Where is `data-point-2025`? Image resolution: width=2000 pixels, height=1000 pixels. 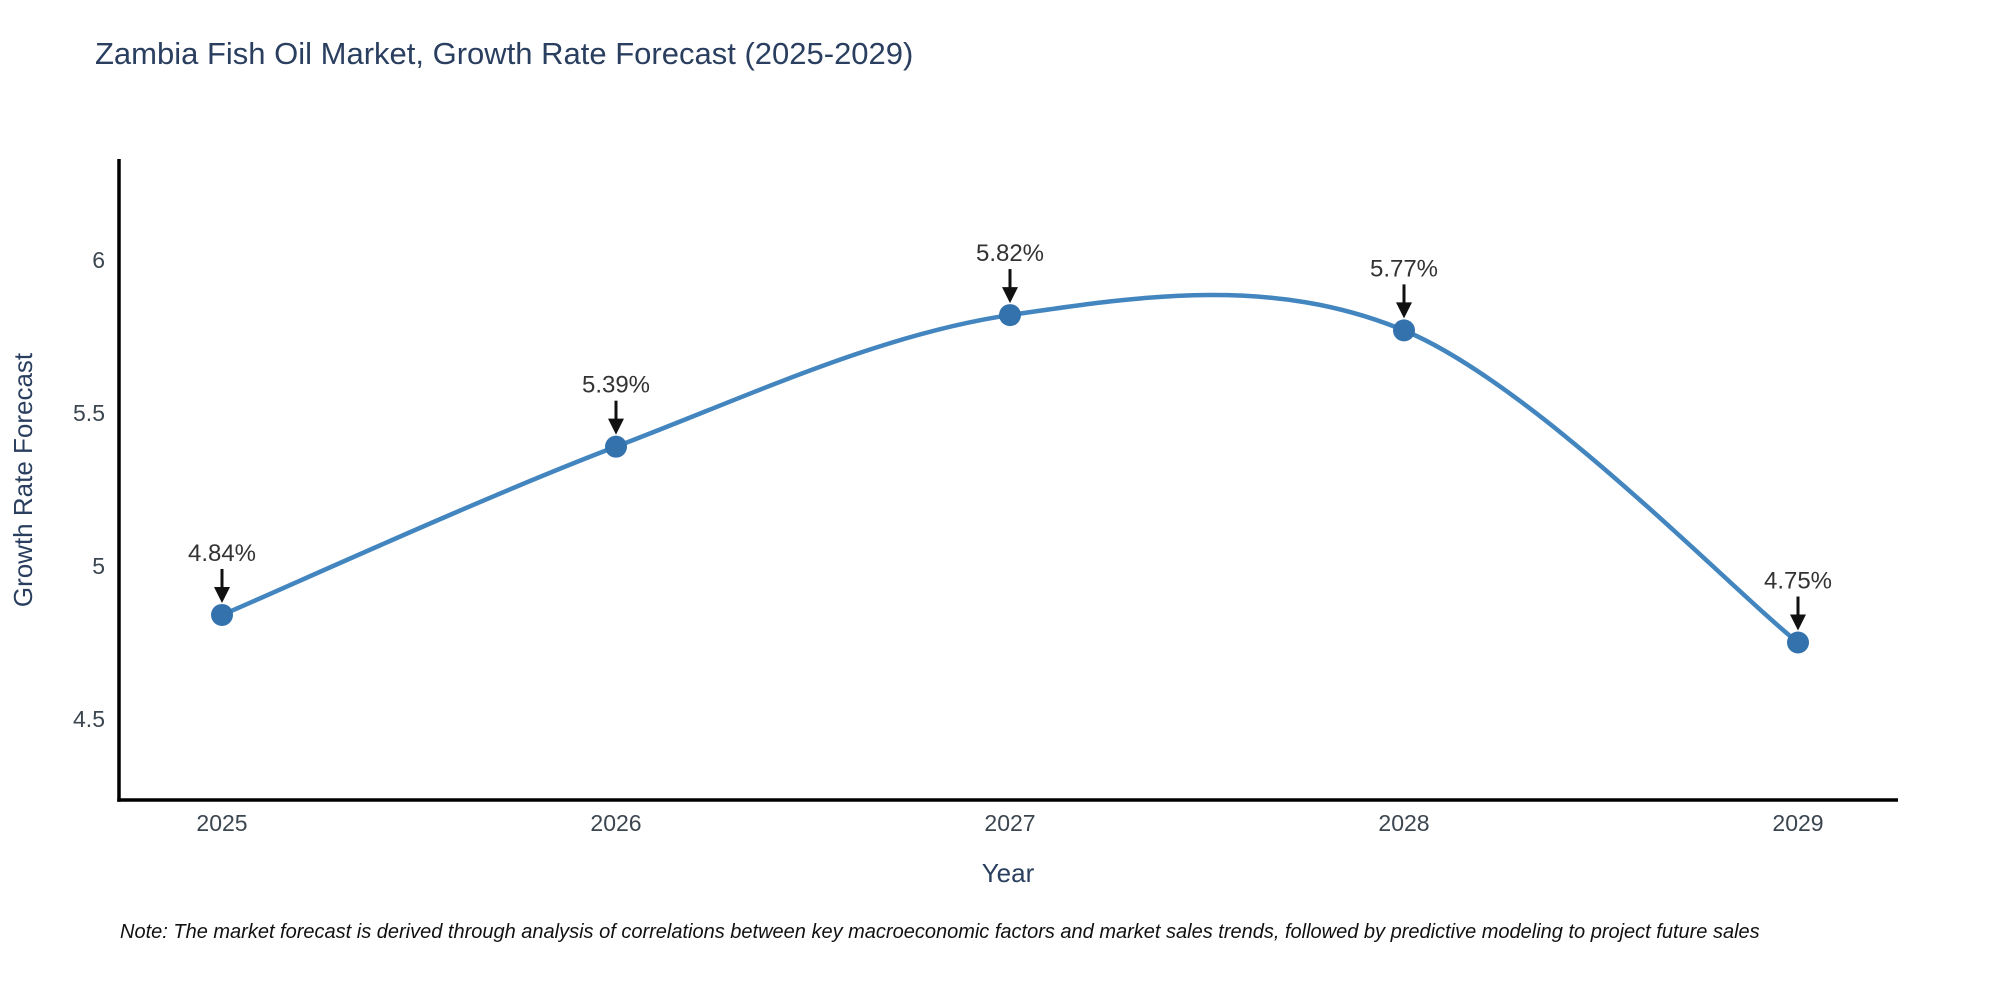
data-point-2025 is located at coordinates (222, 614).